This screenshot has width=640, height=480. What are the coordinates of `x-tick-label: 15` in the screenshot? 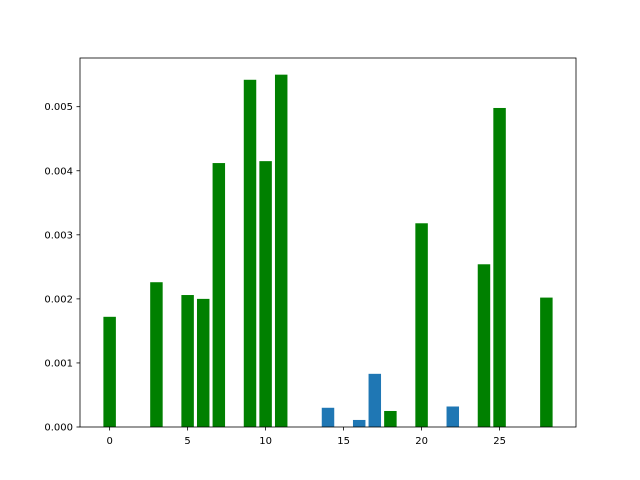 It's located at (343, 441).